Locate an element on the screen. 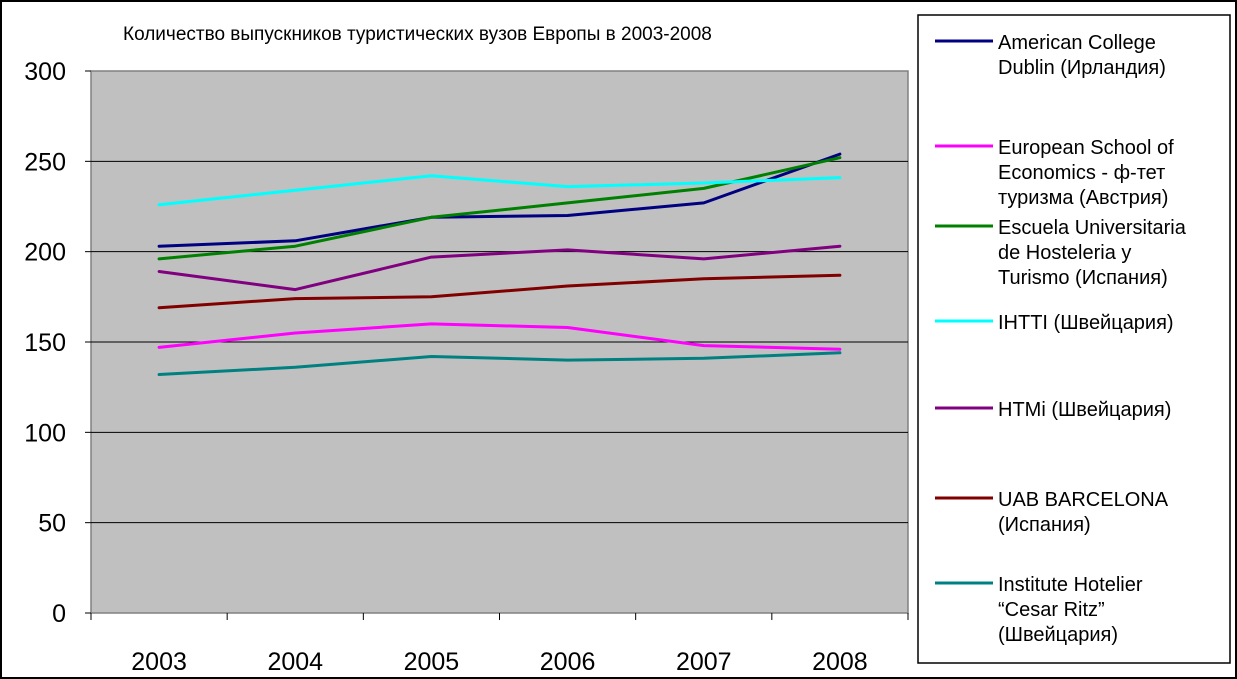 The width and height of the screenshot is (1237, 679). y-tick-label: 150 is located at coordinates (45, 343).